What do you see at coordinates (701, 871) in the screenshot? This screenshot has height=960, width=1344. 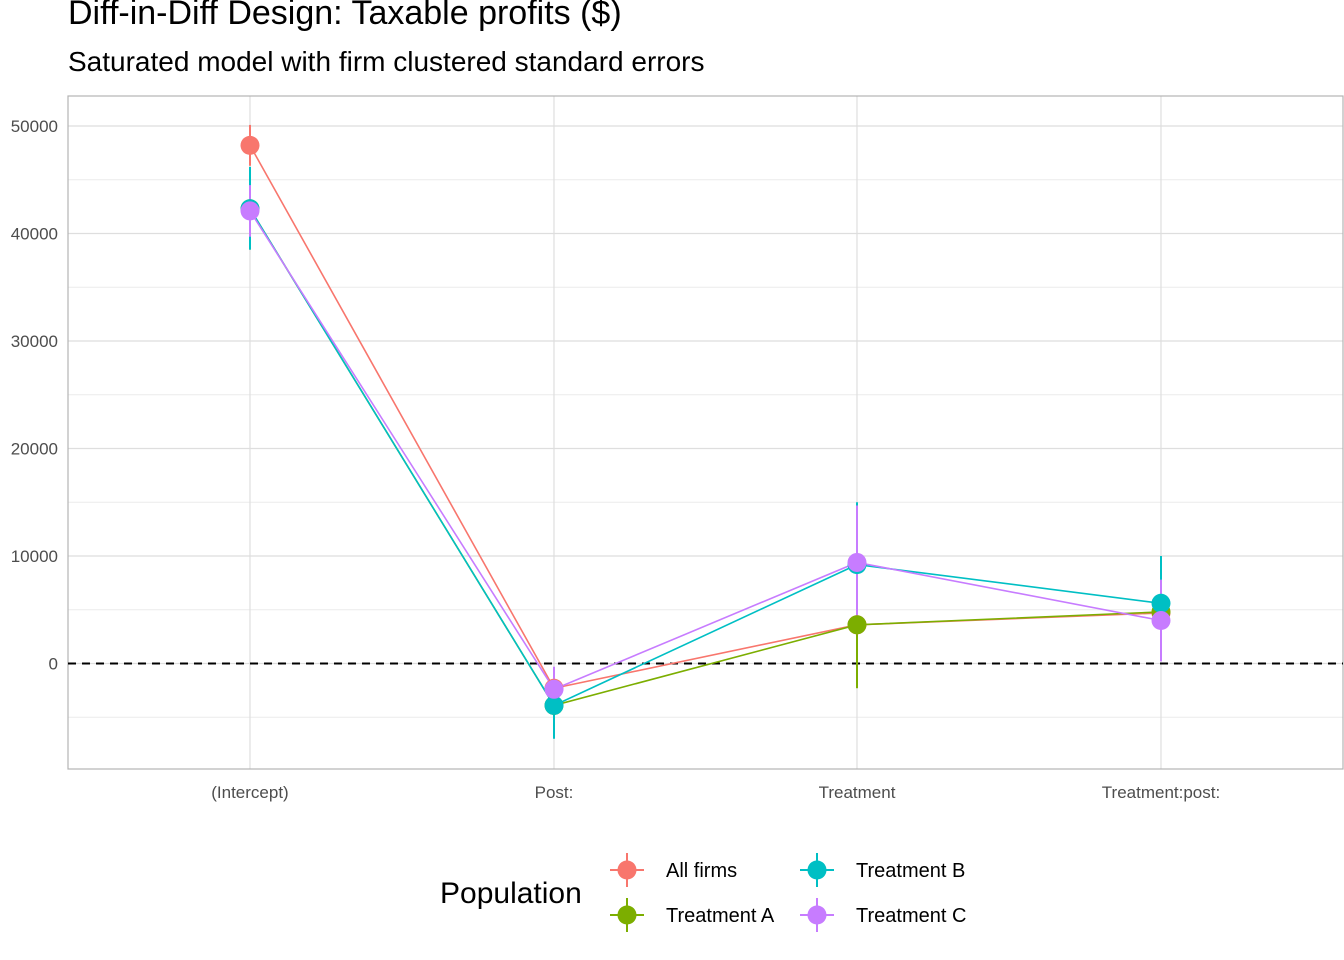 I see `legend-label: All firms` at bounding box center [701, 871].